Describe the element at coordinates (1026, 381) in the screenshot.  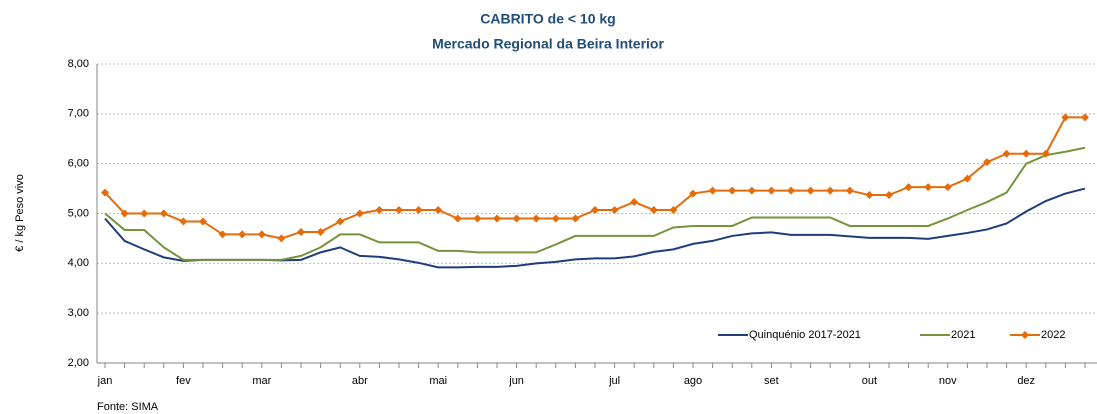
I see `x-tick-label: dez` at that location.